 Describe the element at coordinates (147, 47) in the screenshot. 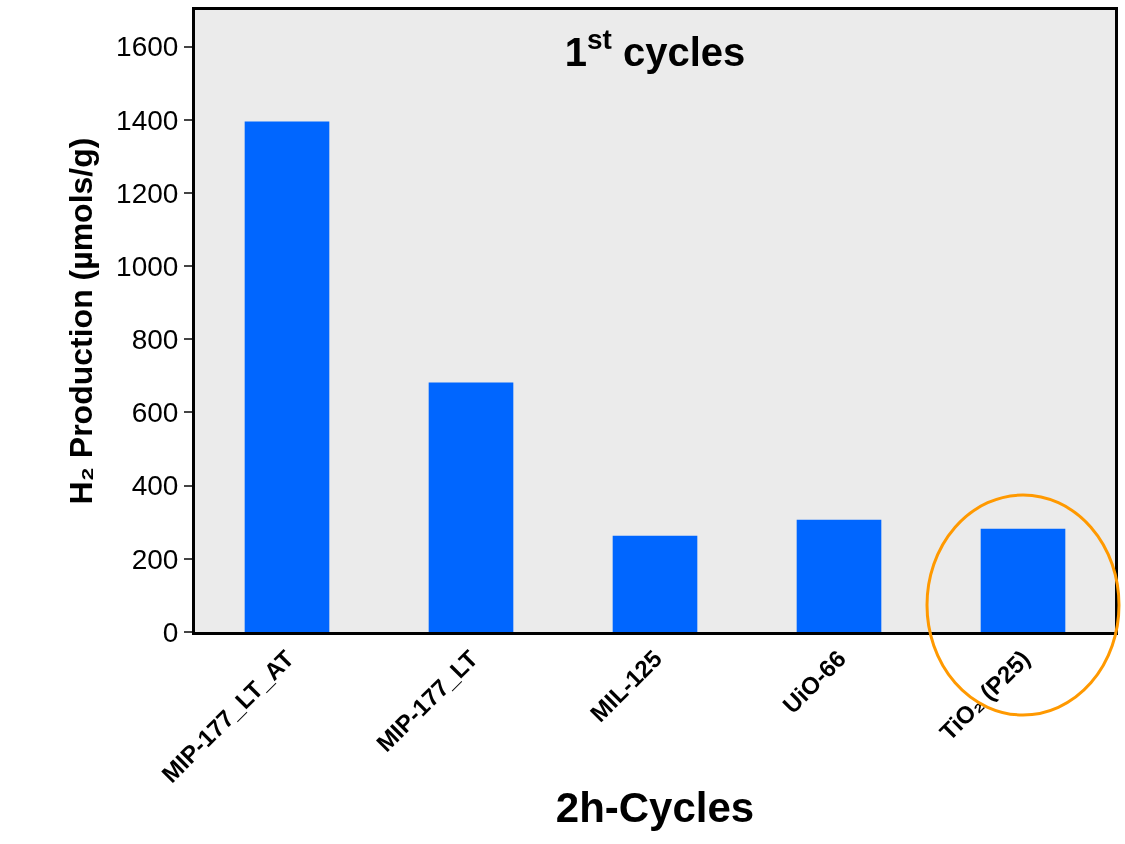

I see `y-tick-label: 1600` at that location.